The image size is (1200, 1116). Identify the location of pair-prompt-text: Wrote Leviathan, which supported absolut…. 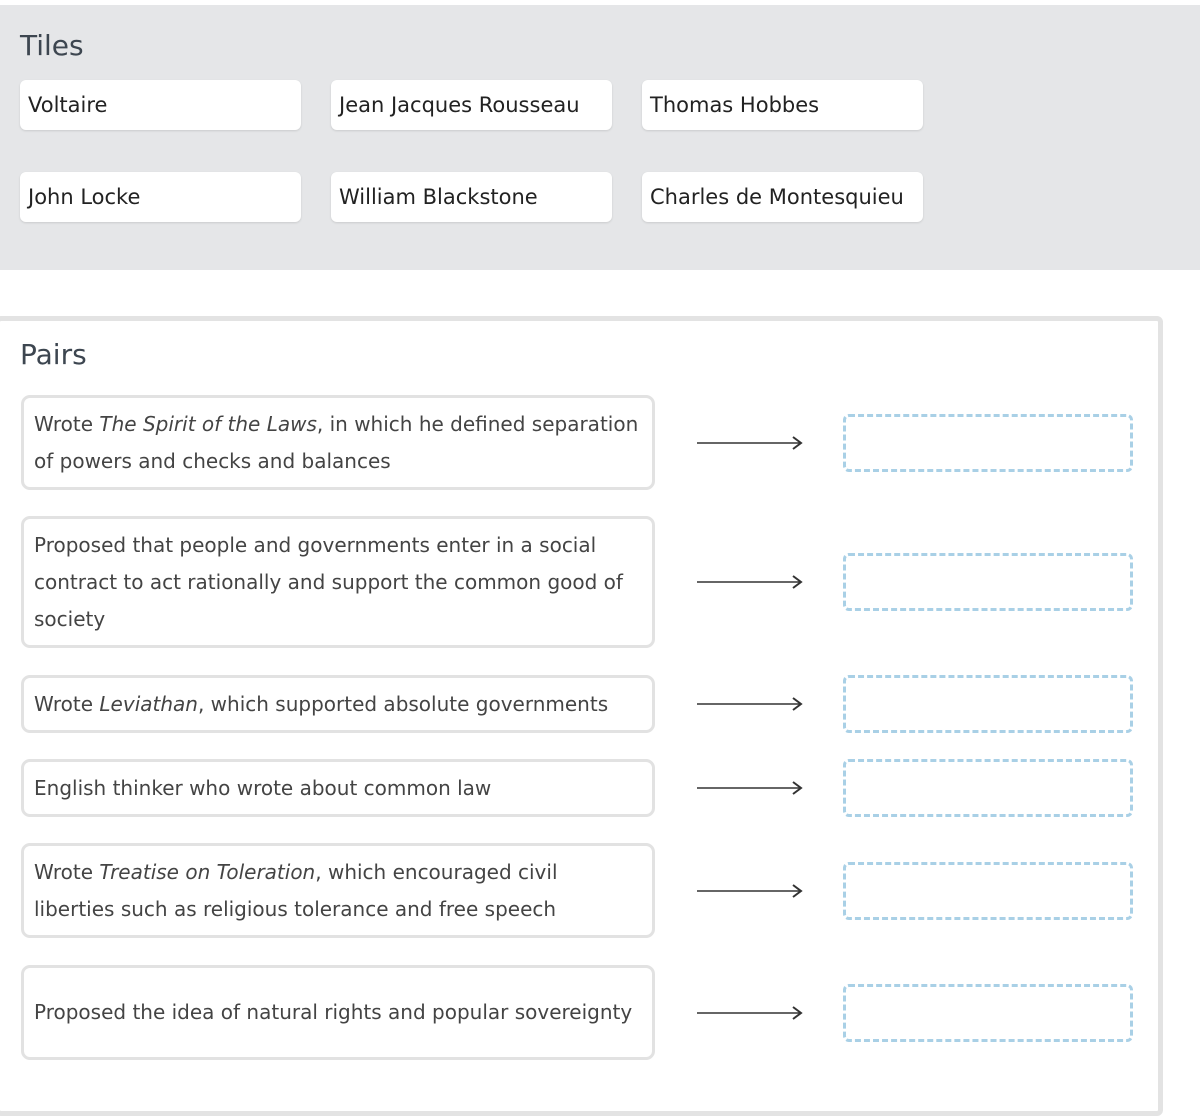
(321, 703).